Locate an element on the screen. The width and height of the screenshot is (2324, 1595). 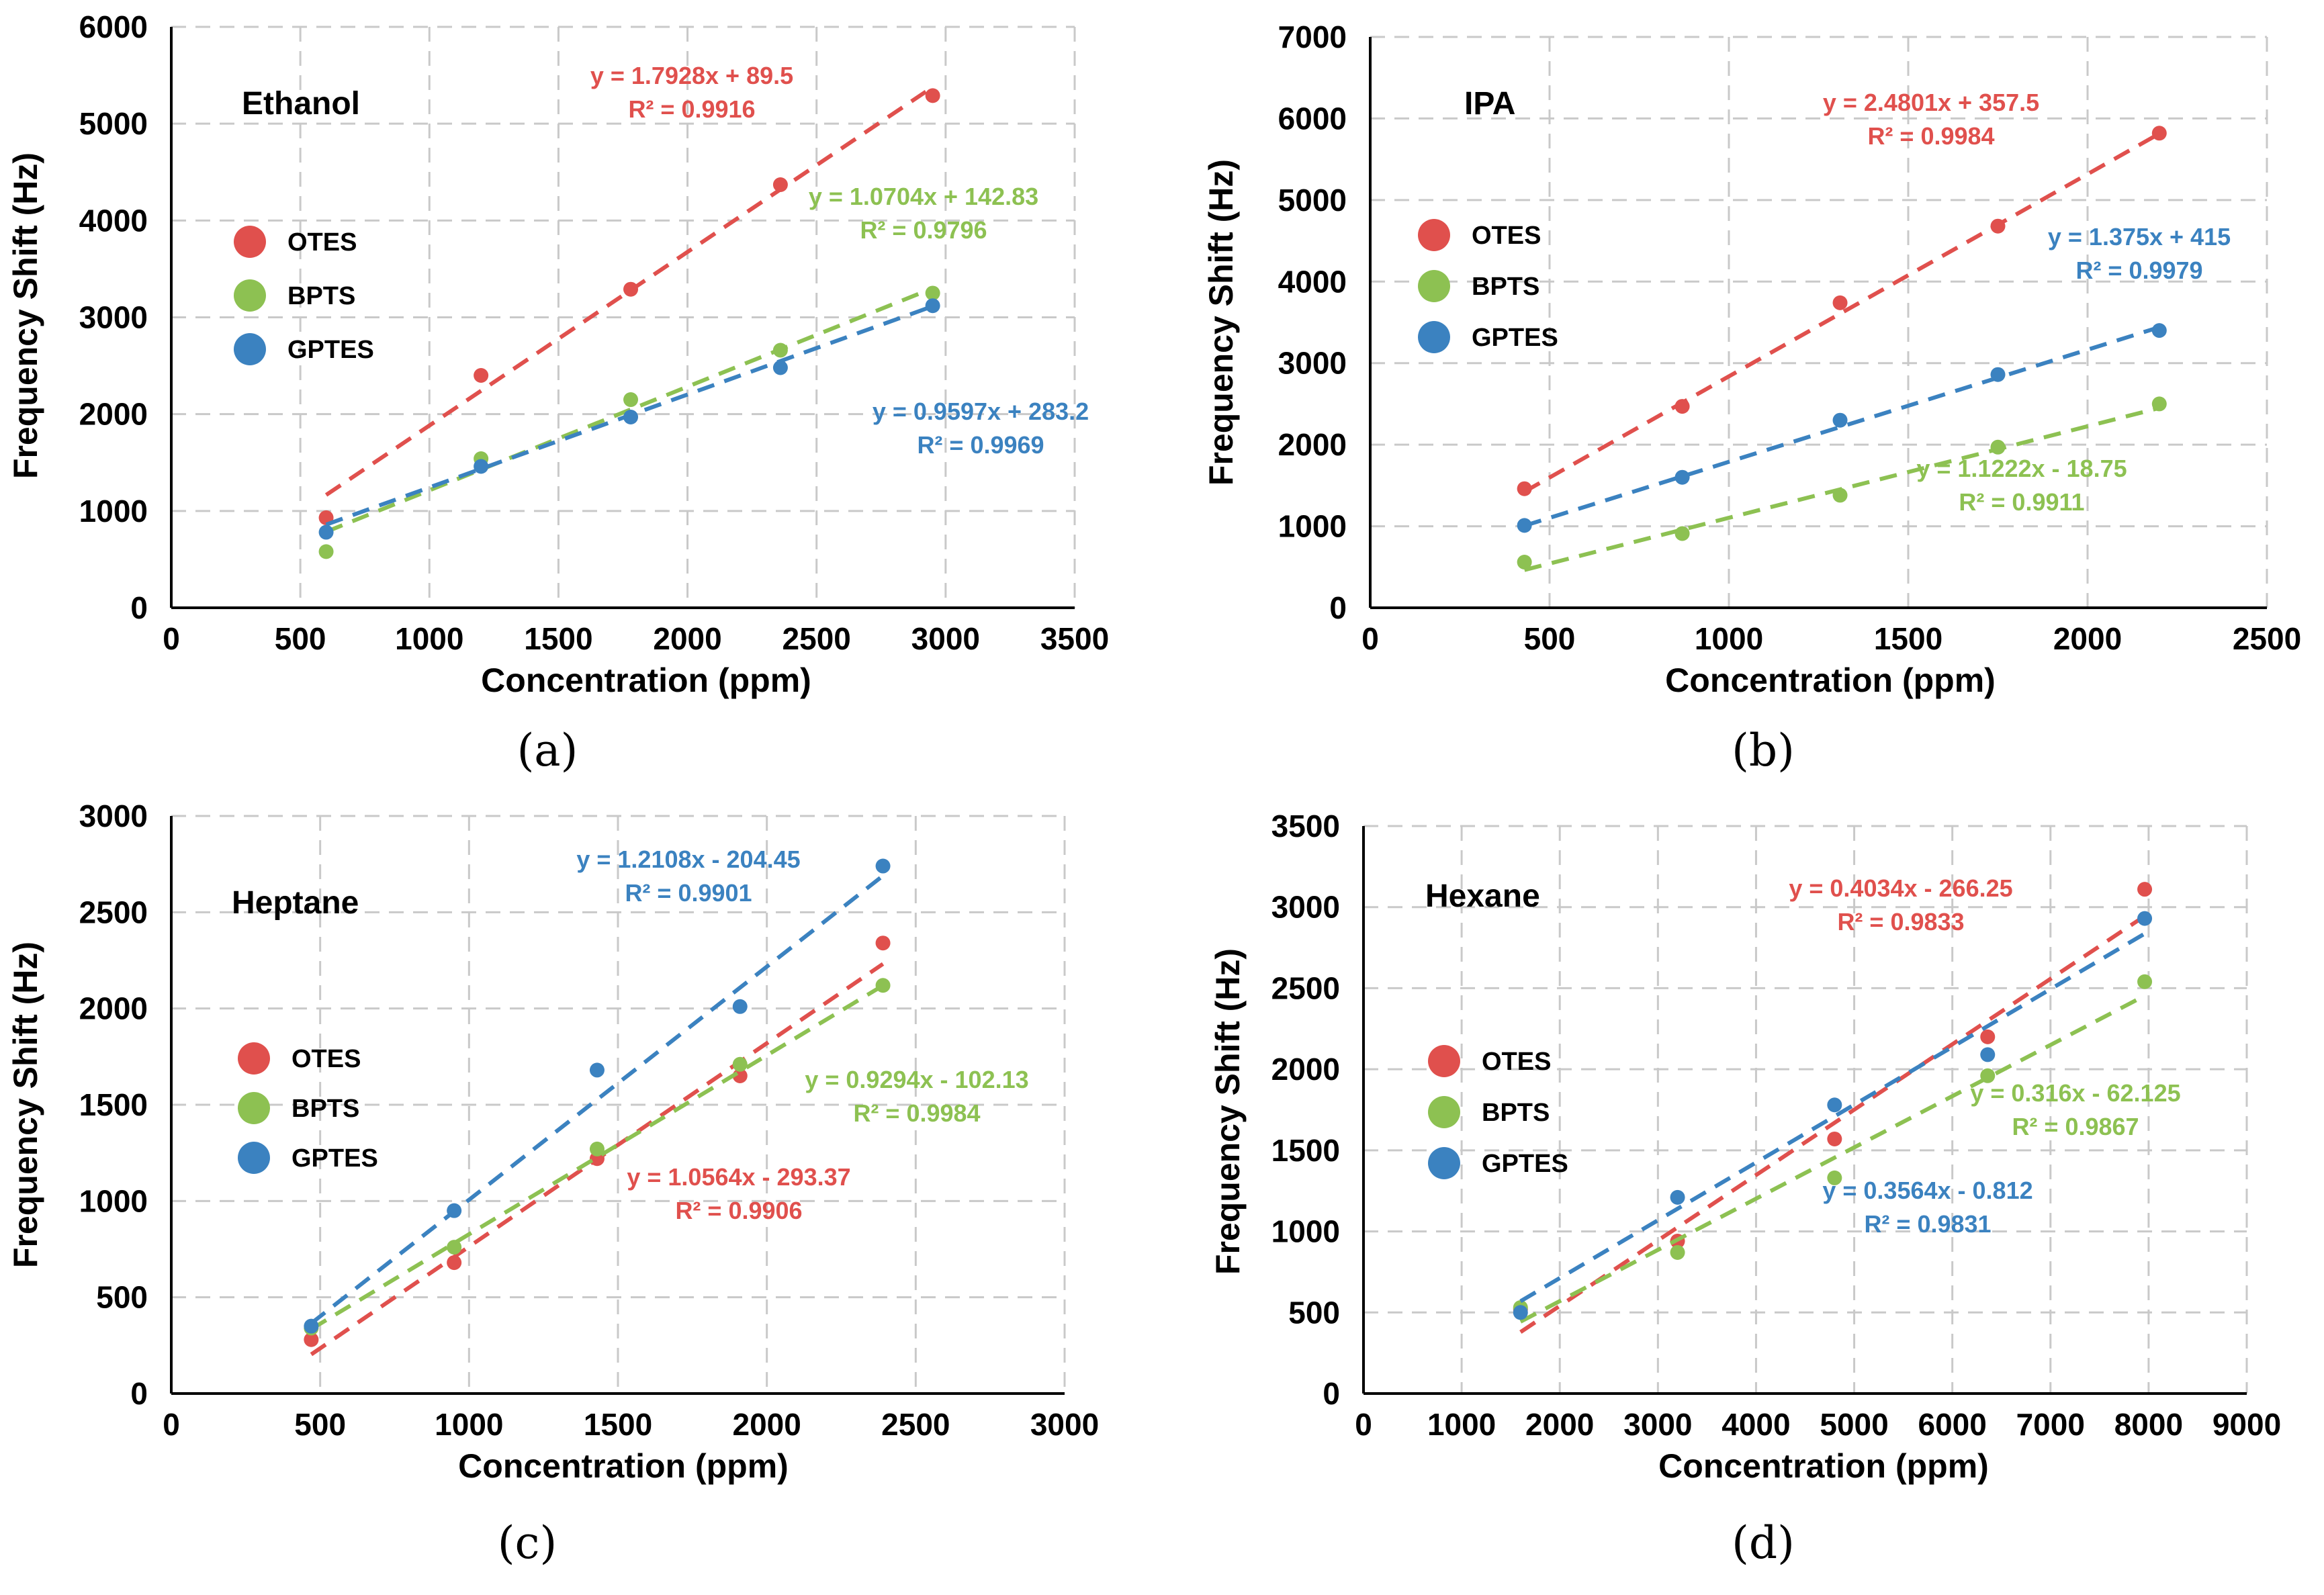
y-tick-label: 6000 is located at coordinates (113, 27).